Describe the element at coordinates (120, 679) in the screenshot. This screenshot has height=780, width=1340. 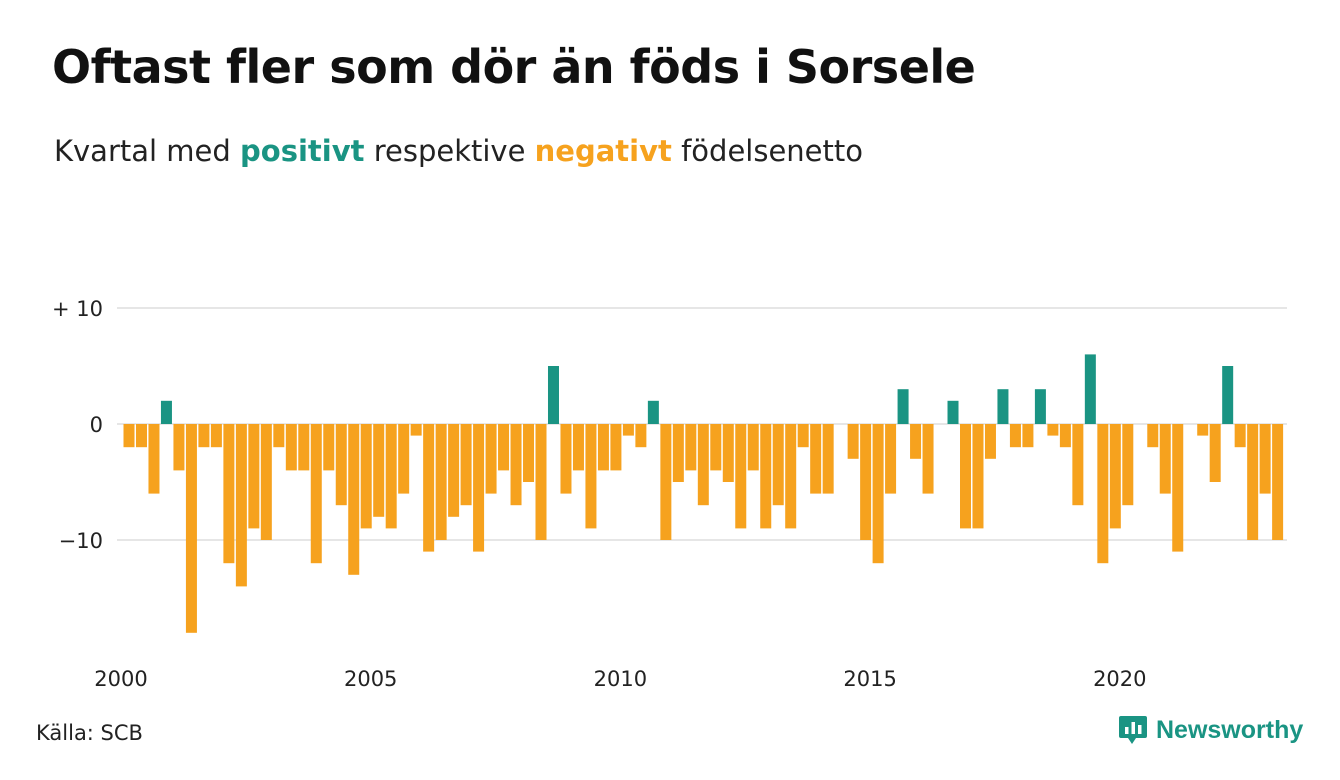
I see `x-tick-label: 2000` at that location.